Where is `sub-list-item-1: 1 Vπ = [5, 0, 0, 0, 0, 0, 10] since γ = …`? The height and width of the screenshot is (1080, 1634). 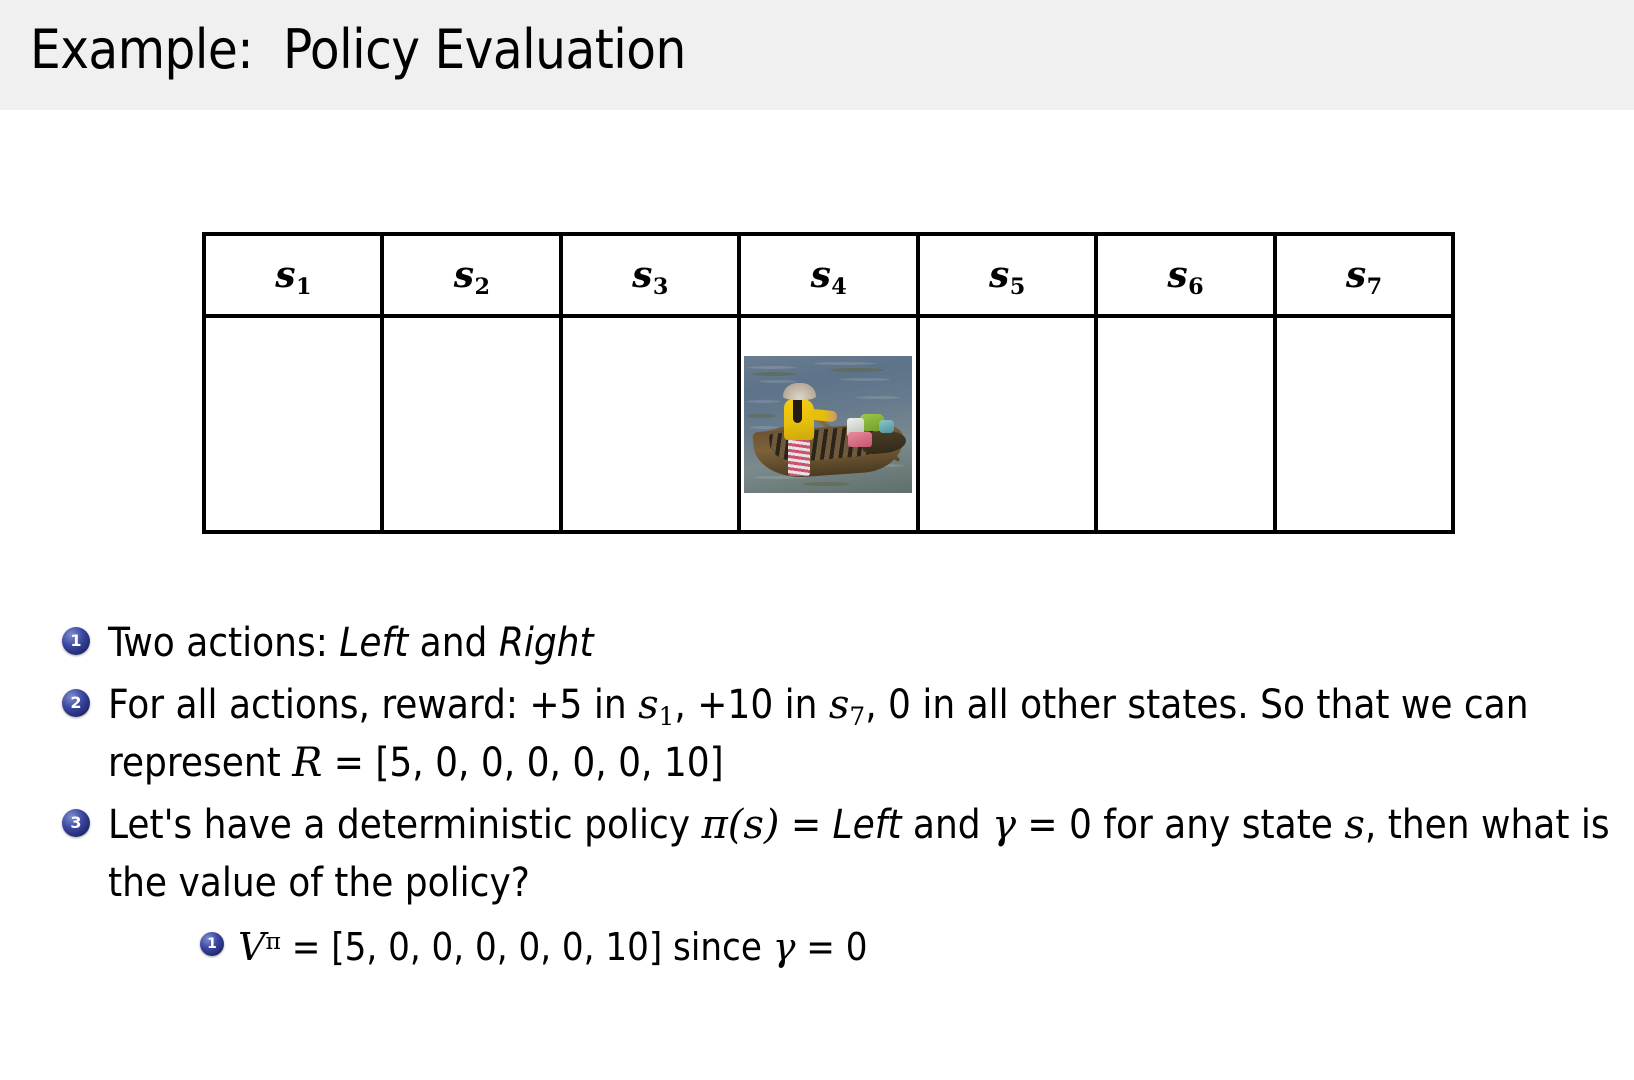 sub-list-item-1: 1 Vπ = [5, 0, 0, 0, 0, 0, 10] since γ = … is located at coordinates (911, 947).